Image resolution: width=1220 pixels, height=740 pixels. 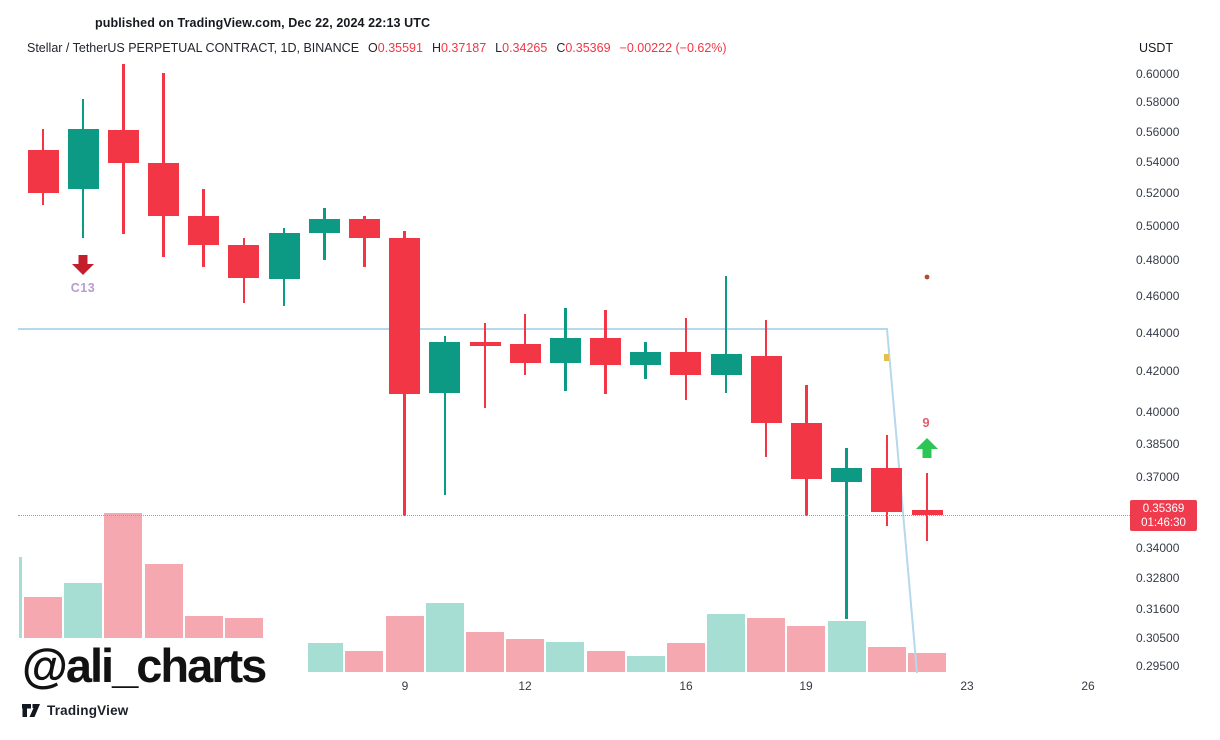 I want to click on price-tick-label: 0.40000, so click(x=1158, y=412).